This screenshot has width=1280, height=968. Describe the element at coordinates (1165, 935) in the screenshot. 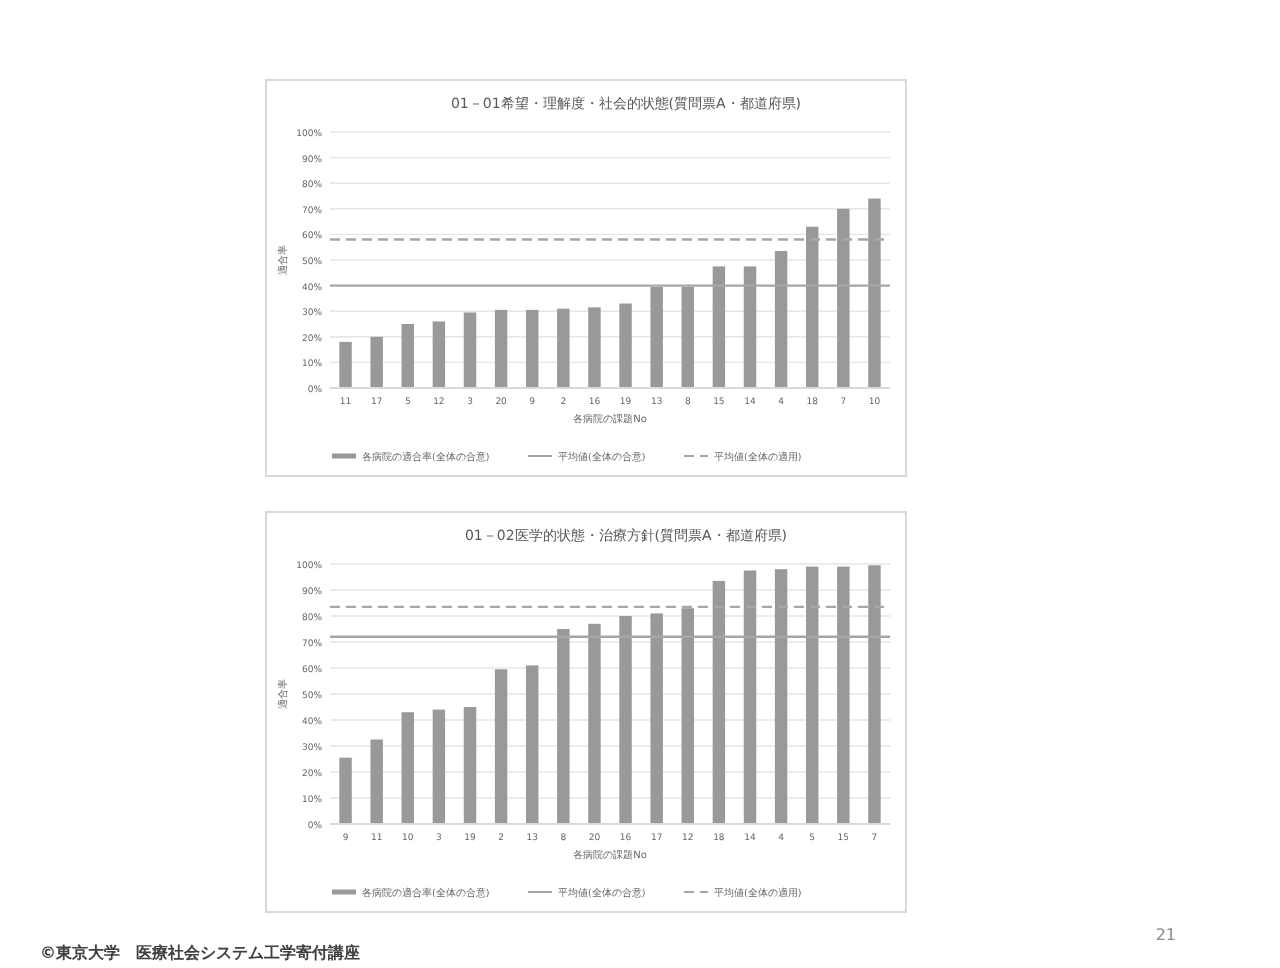

I see `text: 21` at that location.